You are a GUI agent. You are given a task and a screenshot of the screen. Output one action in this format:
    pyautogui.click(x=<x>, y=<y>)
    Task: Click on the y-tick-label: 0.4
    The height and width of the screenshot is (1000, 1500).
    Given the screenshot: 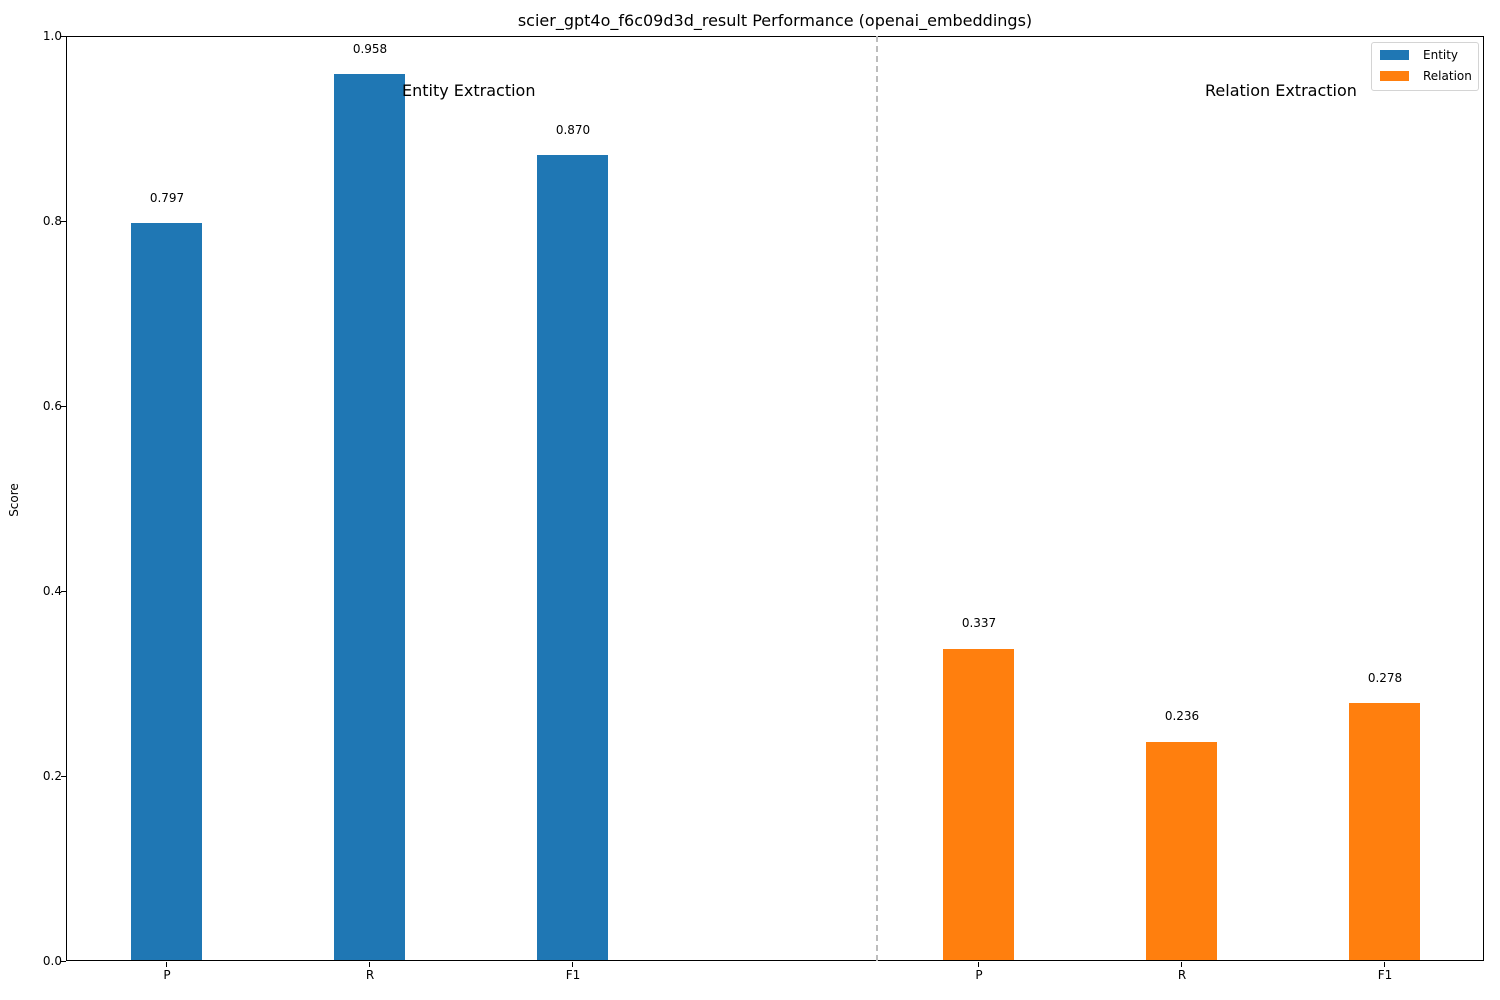 What is the action you would take?
    pyautogui.click(x=52, y=591)
    